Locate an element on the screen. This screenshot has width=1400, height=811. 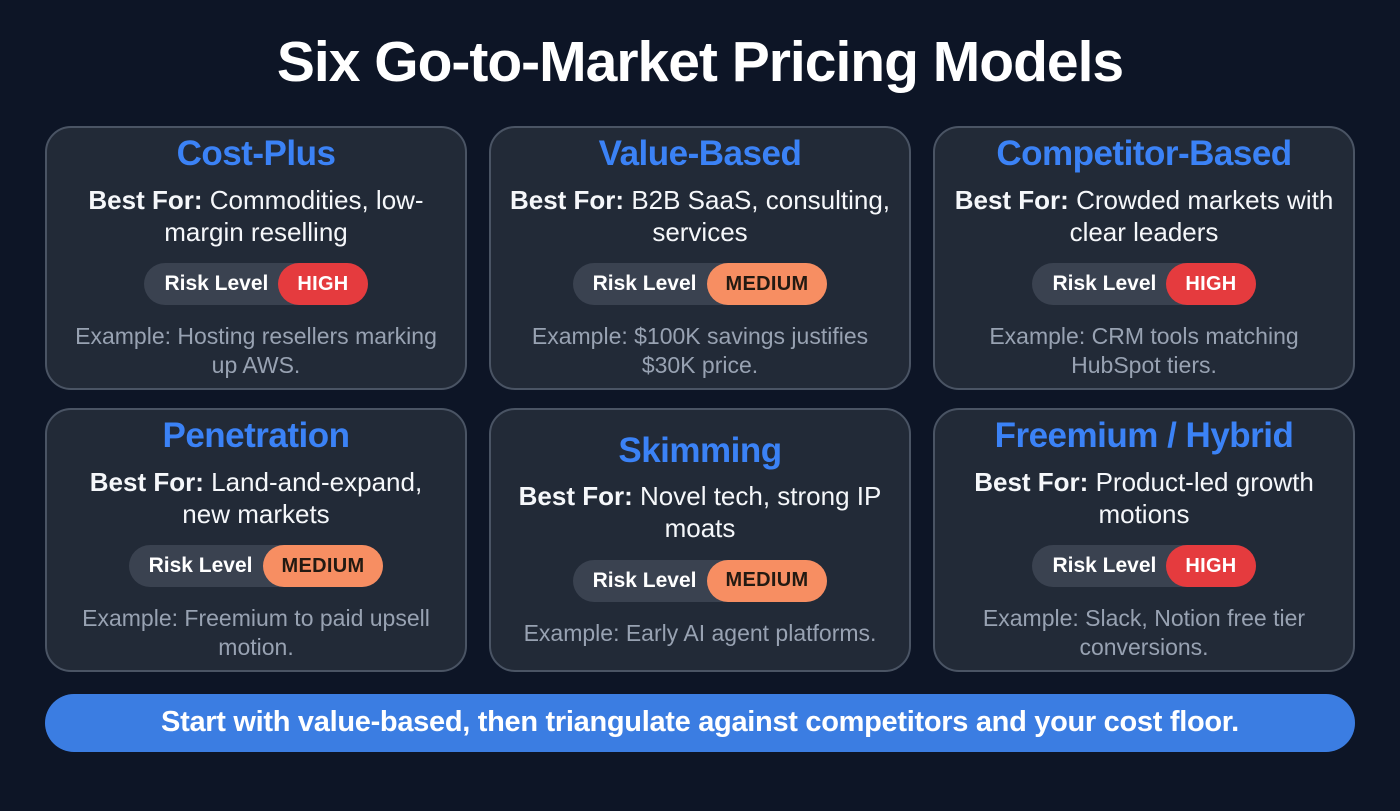
best-for-text: Best For: Novel tech, strong IP moats is located at coordinates (700, 512).